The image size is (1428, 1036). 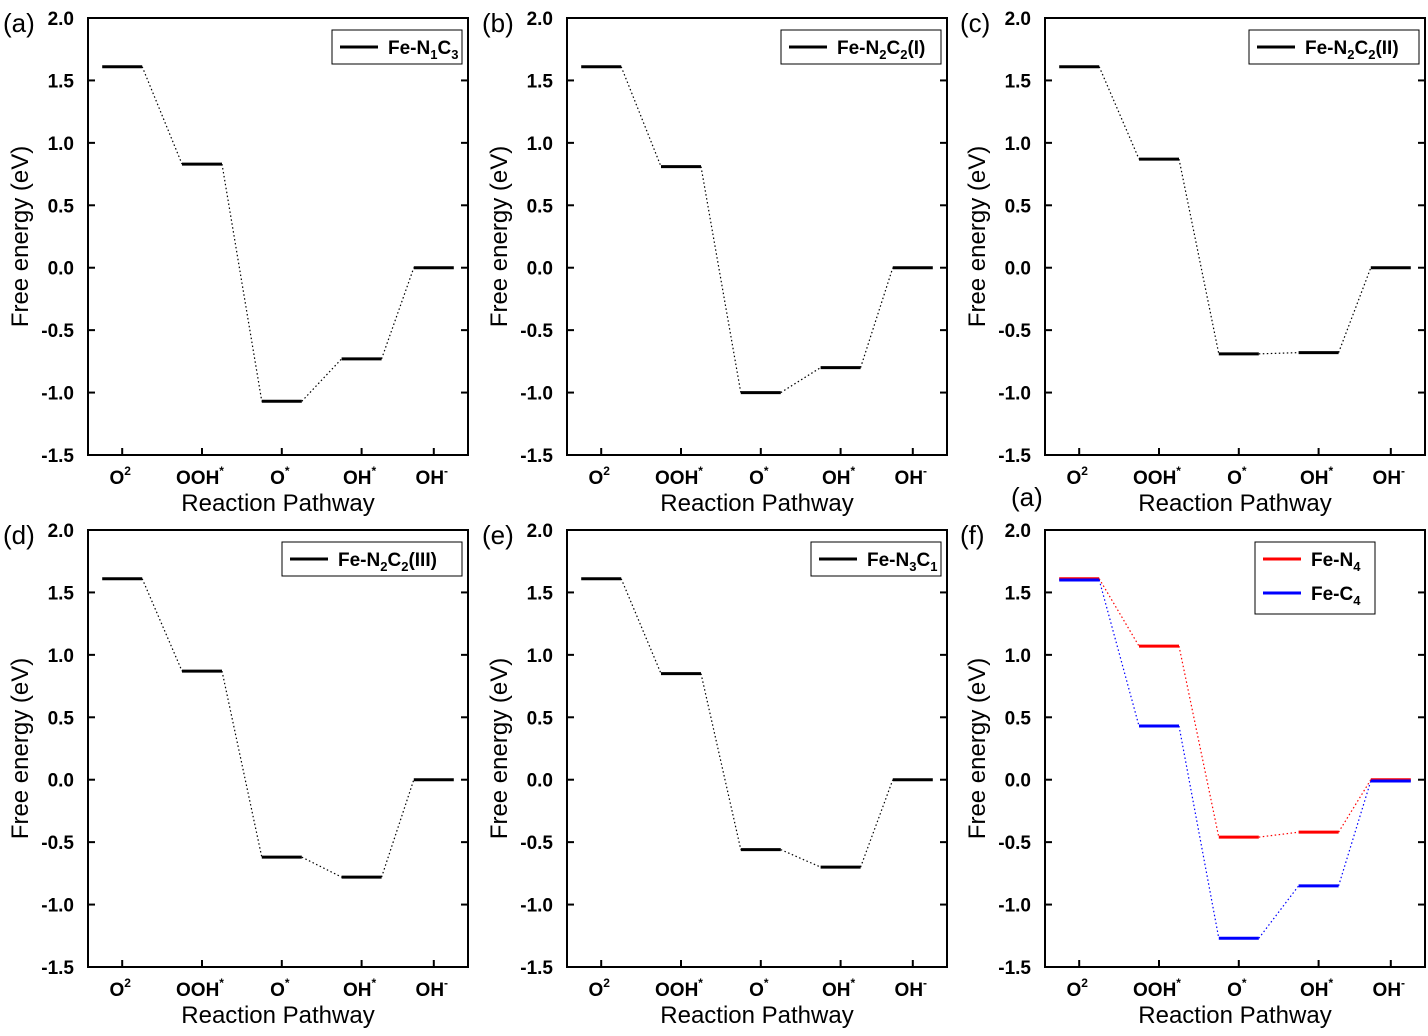 What do you see at coordinates (1336, 562) in the screenshot?
I see `legend-label: Fe-N4` at bounding box center [1336, 562].